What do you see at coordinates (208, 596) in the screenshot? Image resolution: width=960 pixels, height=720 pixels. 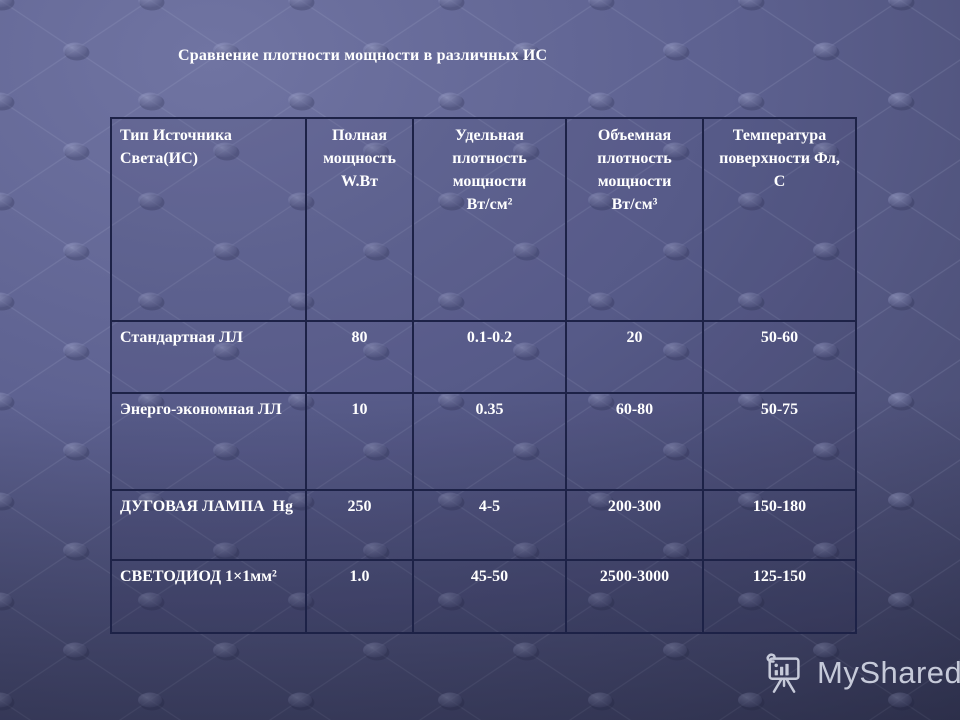 I see `row-label: СВЕТОДИОД 1×1мм²` at bounding box center [208, 596].